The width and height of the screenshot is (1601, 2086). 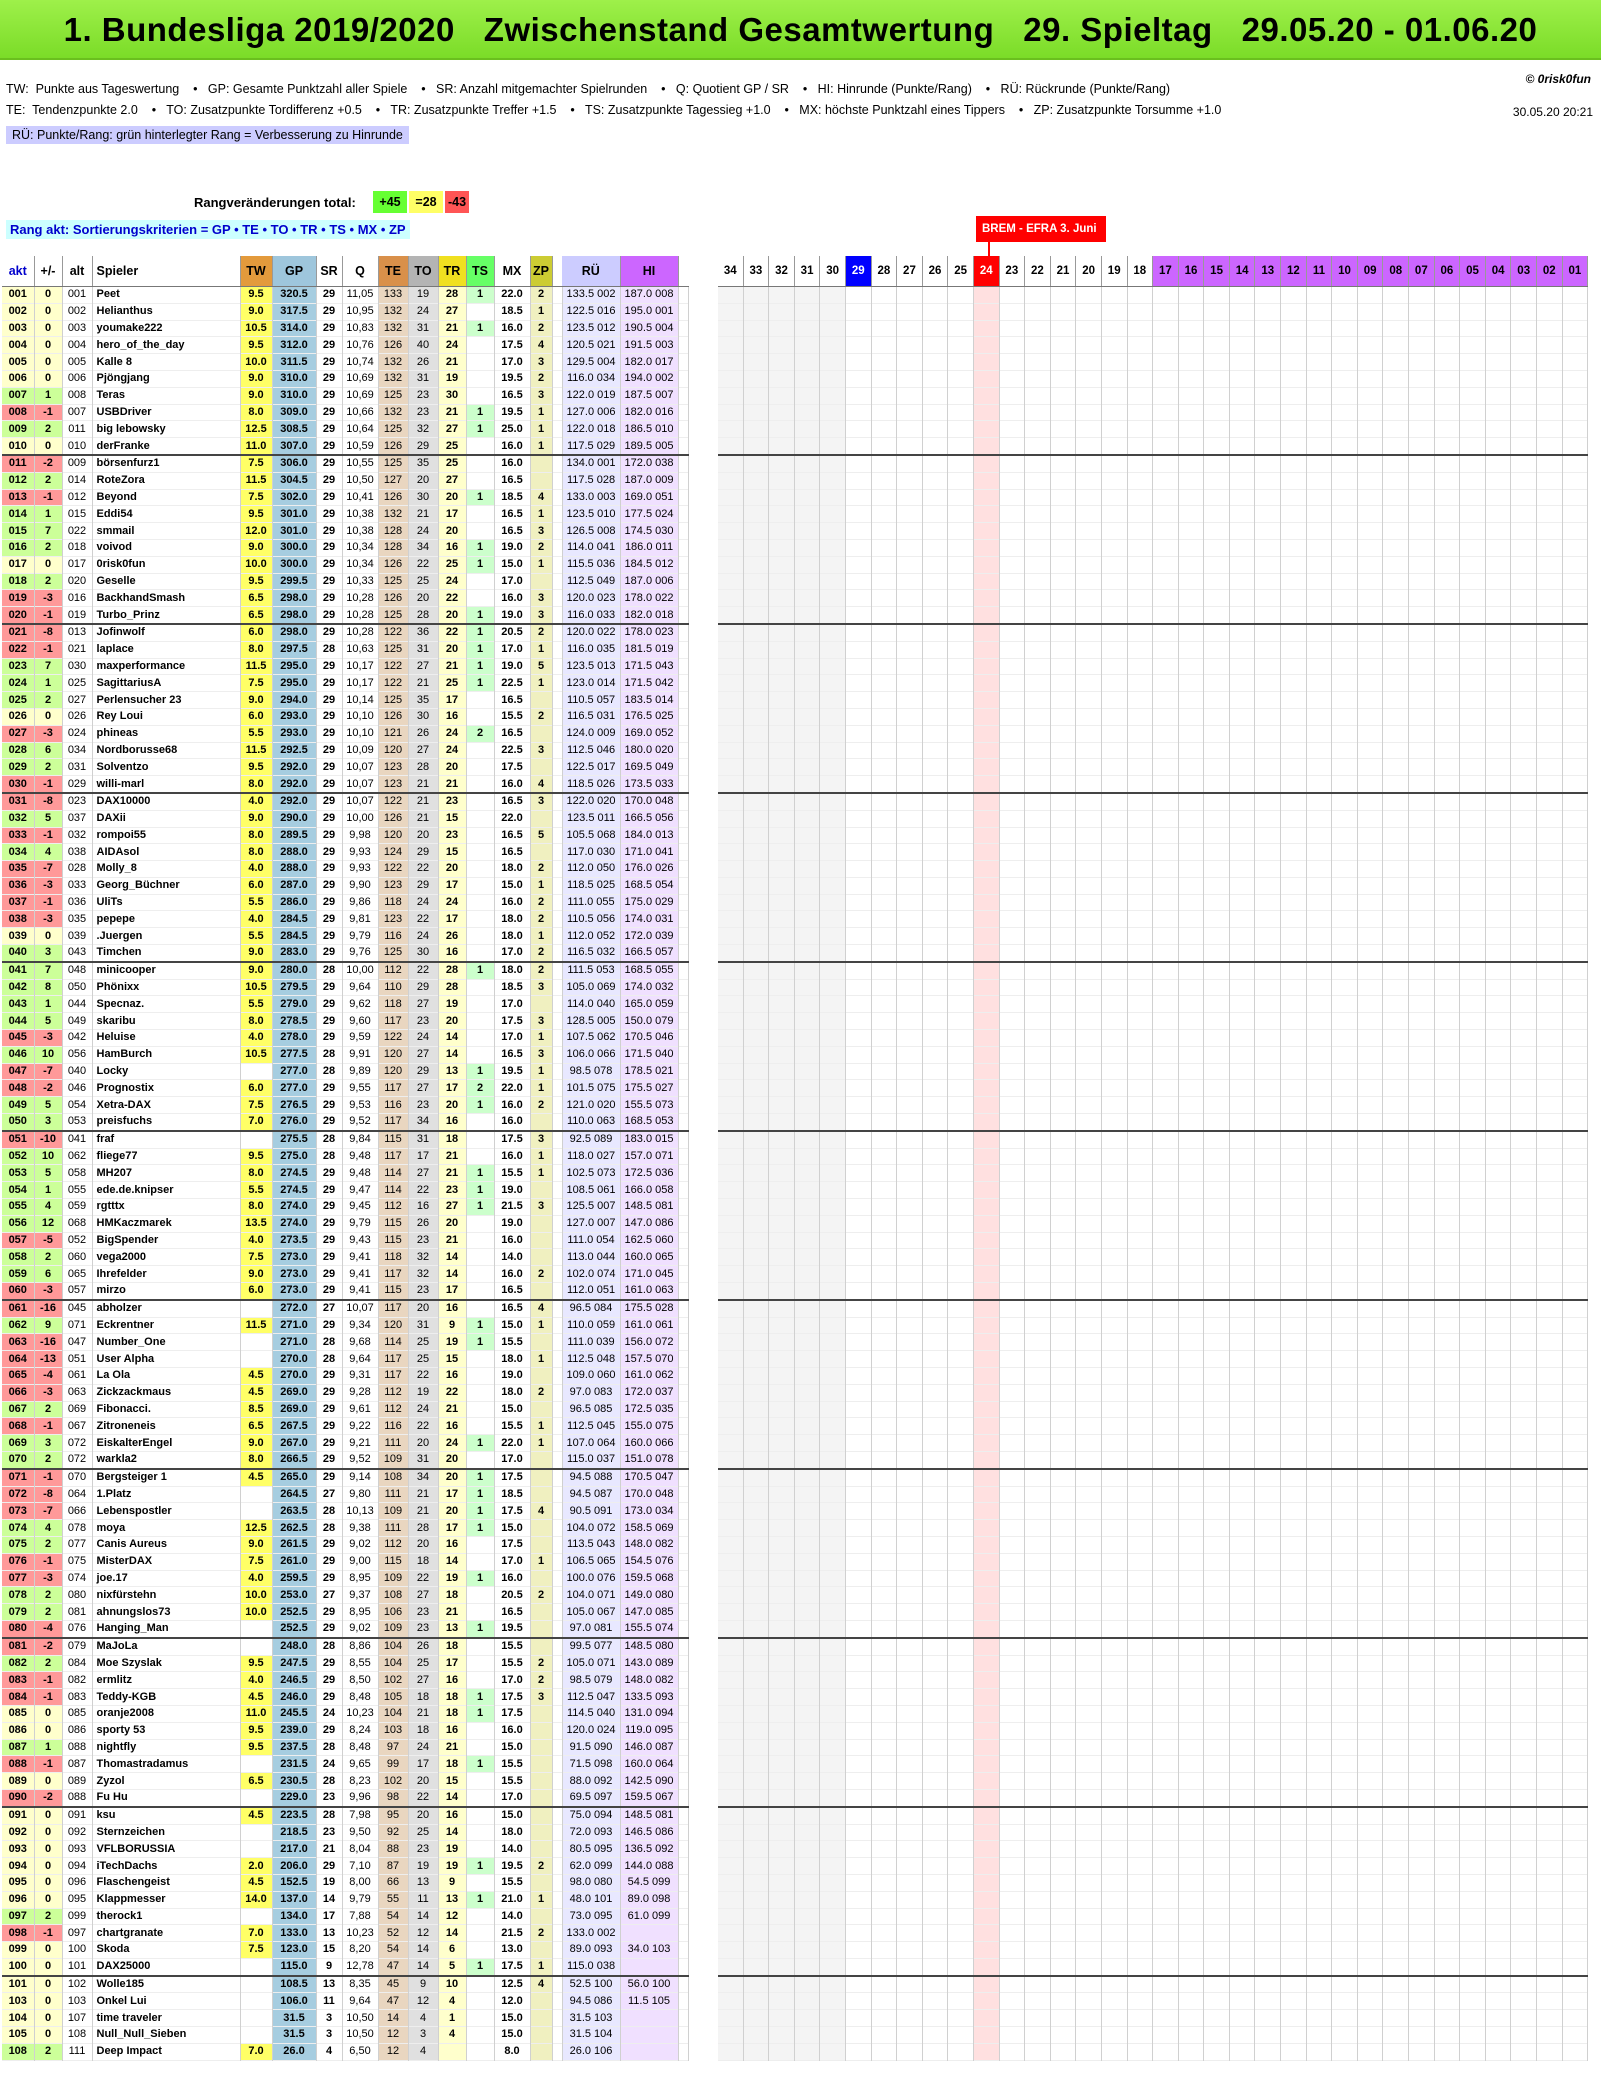 What do you see at coordinates (1165, 271) in the screenshot?
I see `round-header-17: 17` at bounding box center [1165, 271].